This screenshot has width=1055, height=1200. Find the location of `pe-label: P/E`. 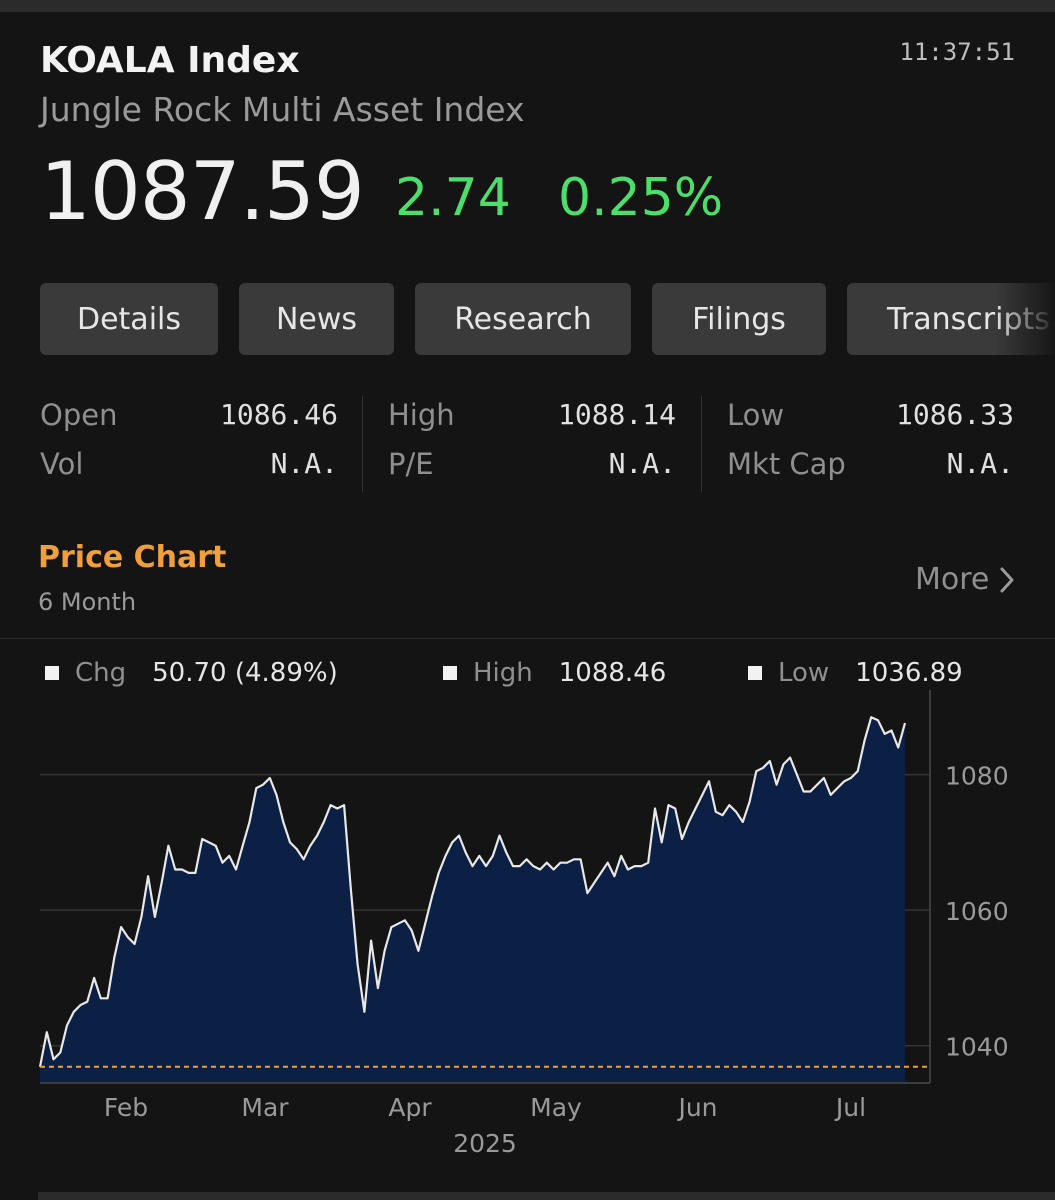

pe-label: P/E is located at coordinates (411, 464).